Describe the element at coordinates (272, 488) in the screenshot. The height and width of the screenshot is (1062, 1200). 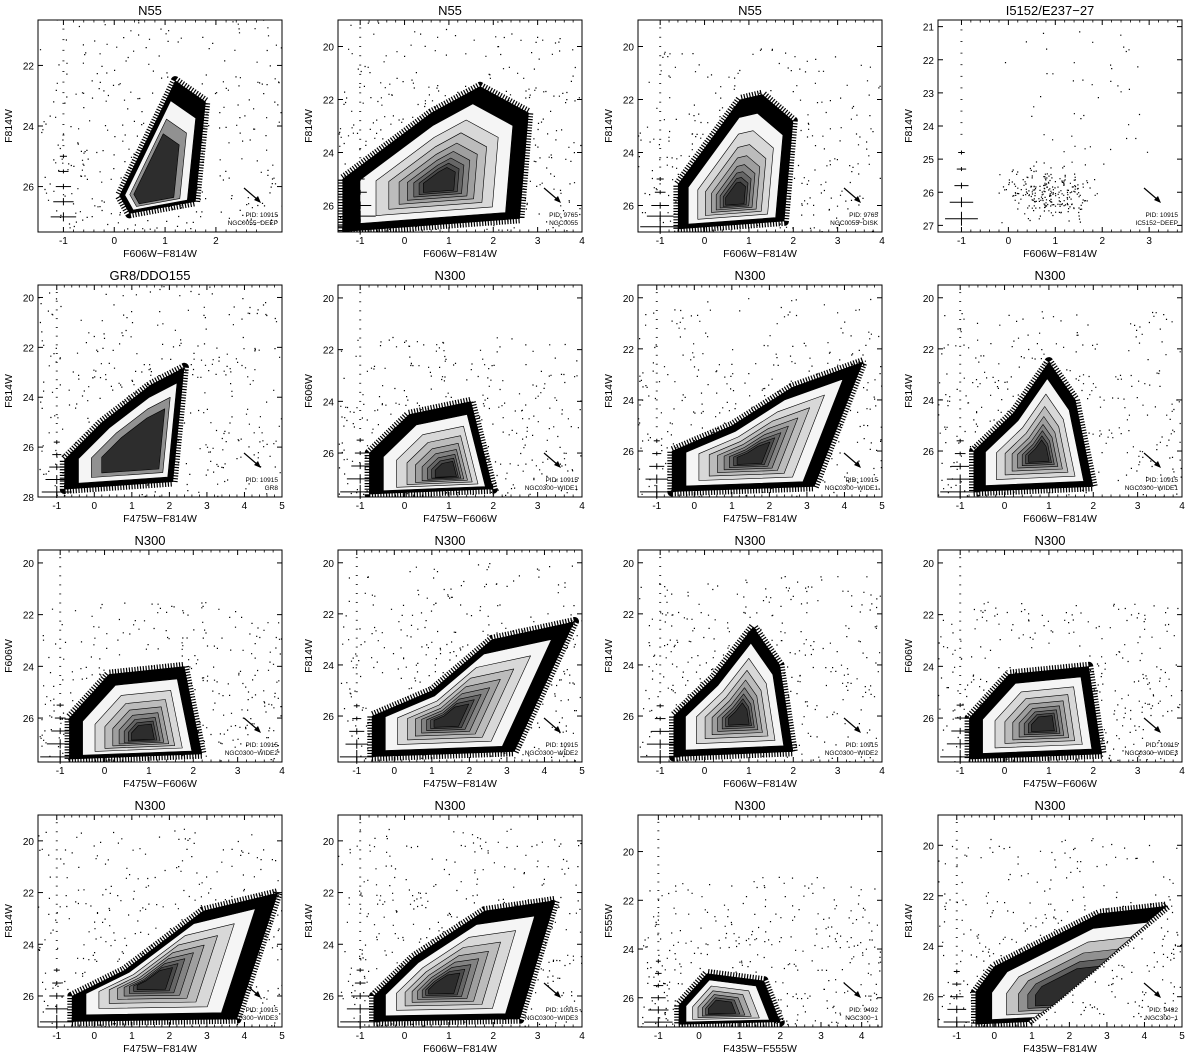
I see `field-label: GR8` at that location.